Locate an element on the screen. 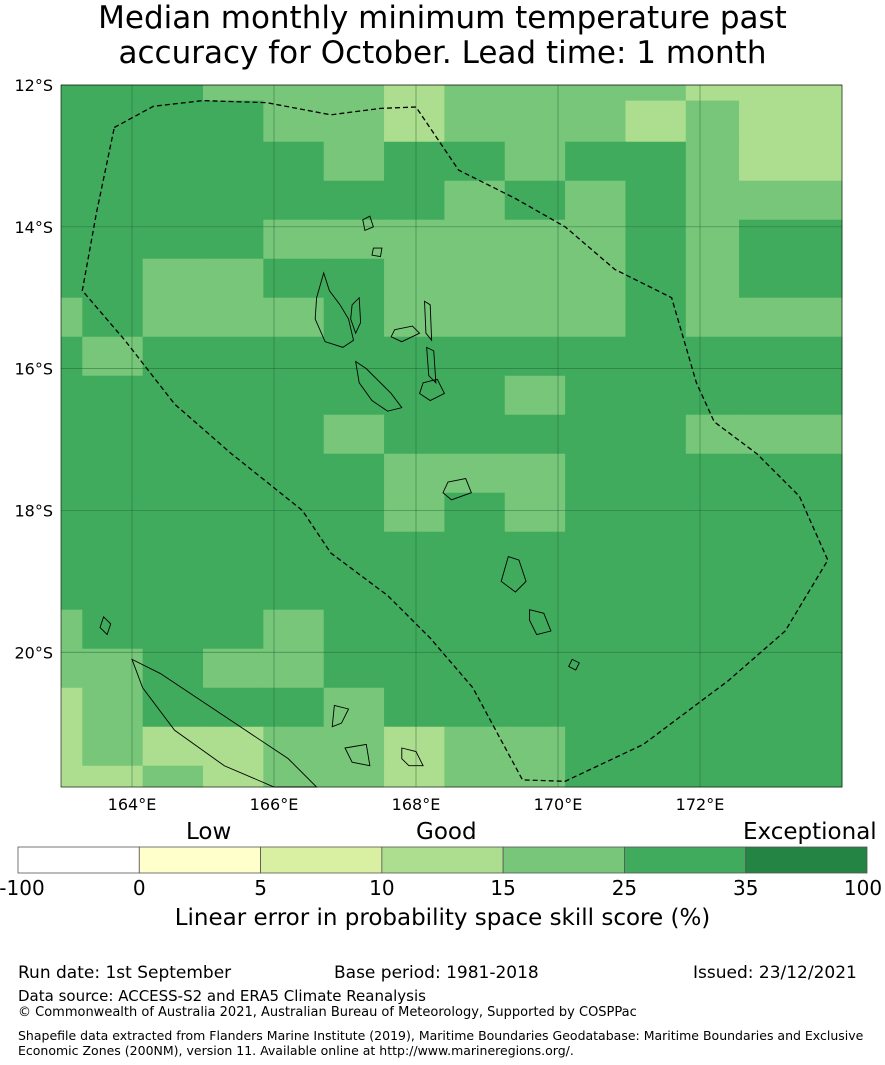 The height and width of the screenshot is (1065, 885). longitude-labels: 164°E 166°E 168°E 170°E 172°E is located at coordinates (416, 804).